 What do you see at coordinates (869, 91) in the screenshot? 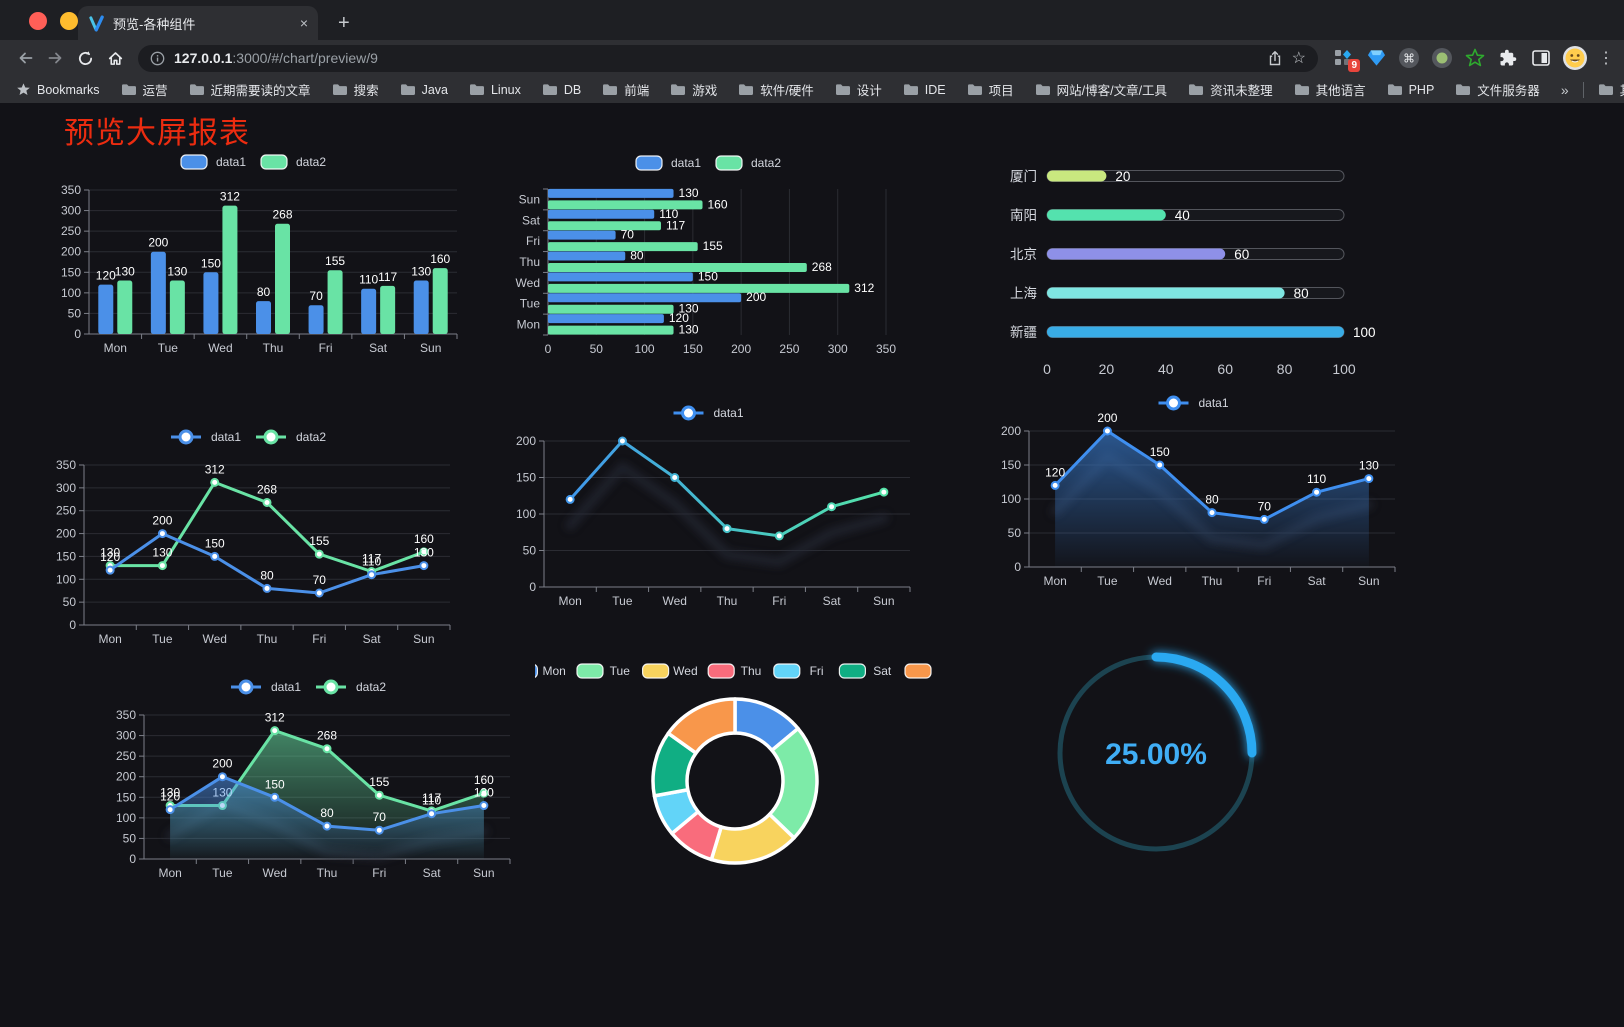
I see `bookmark-label: 设计` at bounding box center [869, 91].